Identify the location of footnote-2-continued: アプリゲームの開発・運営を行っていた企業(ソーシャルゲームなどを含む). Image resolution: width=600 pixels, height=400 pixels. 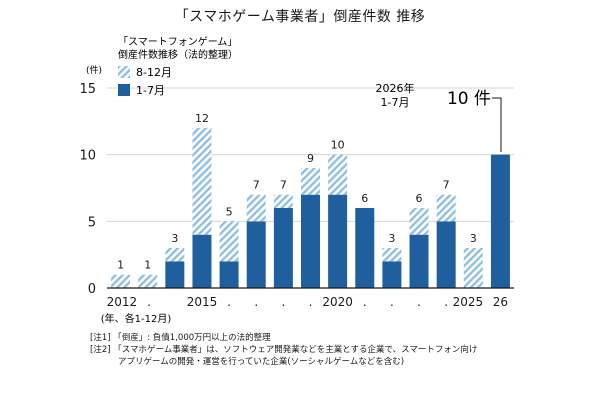
(261, 362).